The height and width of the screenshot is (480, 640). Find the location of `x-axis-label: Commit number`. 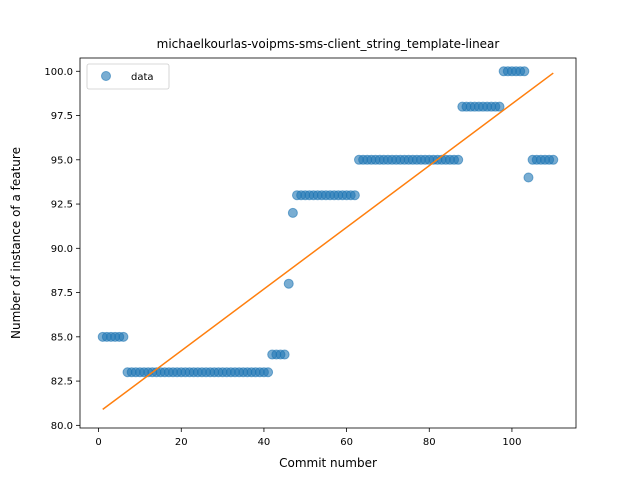

x-axis-label: Commit number is located at coordinates (328, 463).